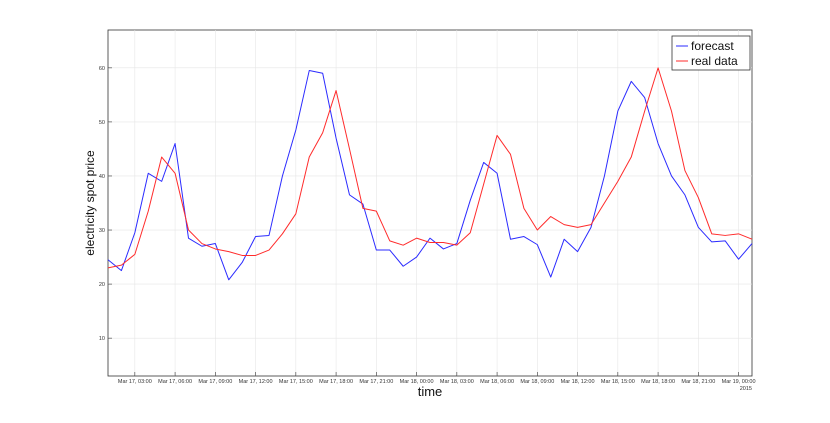 The width and height of the screenshot is (830, 423). What do you see at coordinates (175, 382) in the screenshot?
I see `x-tick-label: Mar 17, 06:00` at bounding box center [175, 382].